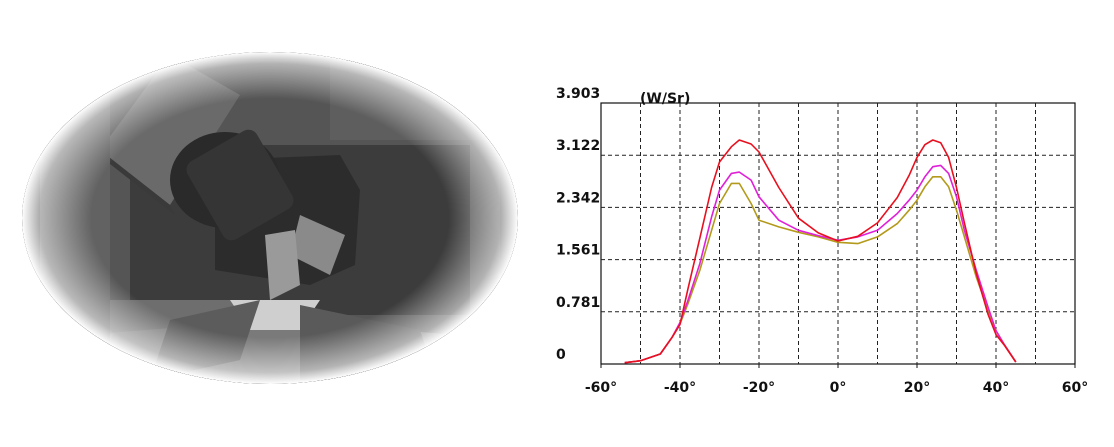  Describe the element at coordinates (917, 388) in the screenshot. I see `x-tick-label: 20°` at that location.